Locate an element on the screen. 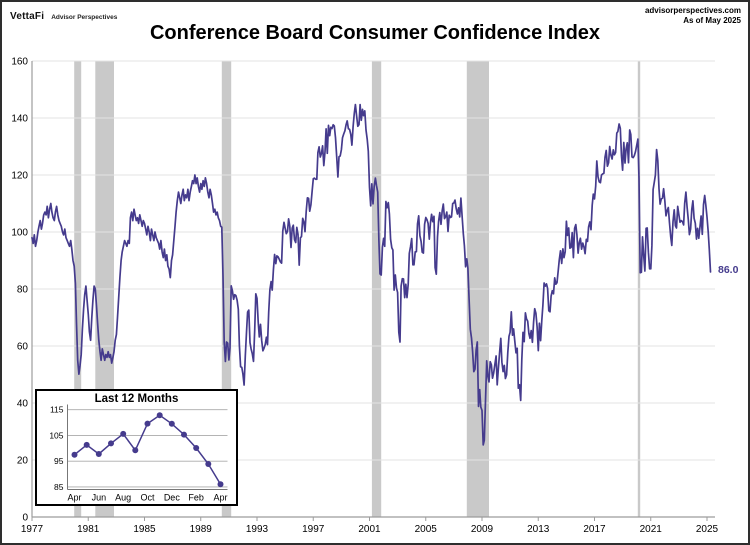  inset-chart: 85 95 105 115 Apr Jun Aug Oct Dec Feb Apr is located at coordinates (138, 453).